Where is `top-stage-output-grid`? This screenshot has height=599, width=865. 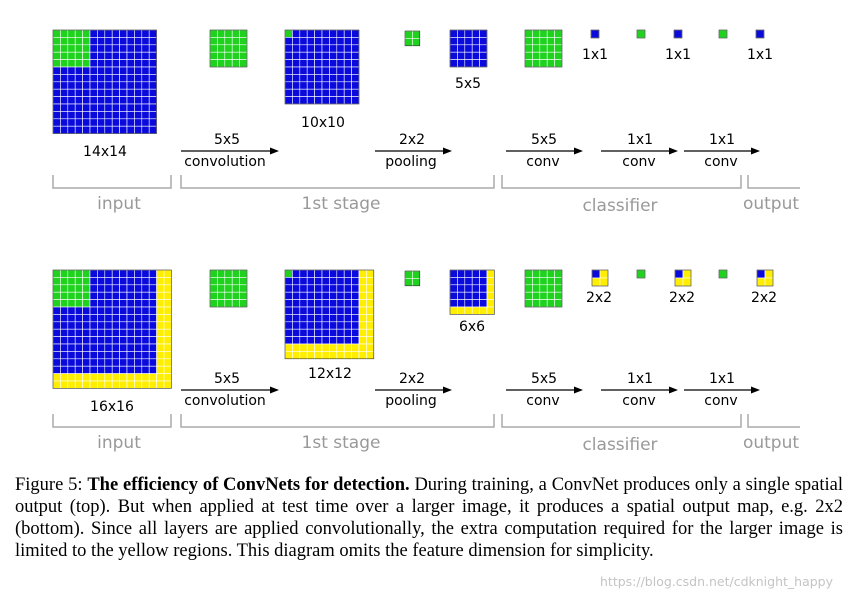
top-stage-output-grid is located at coordinates (322, 67).